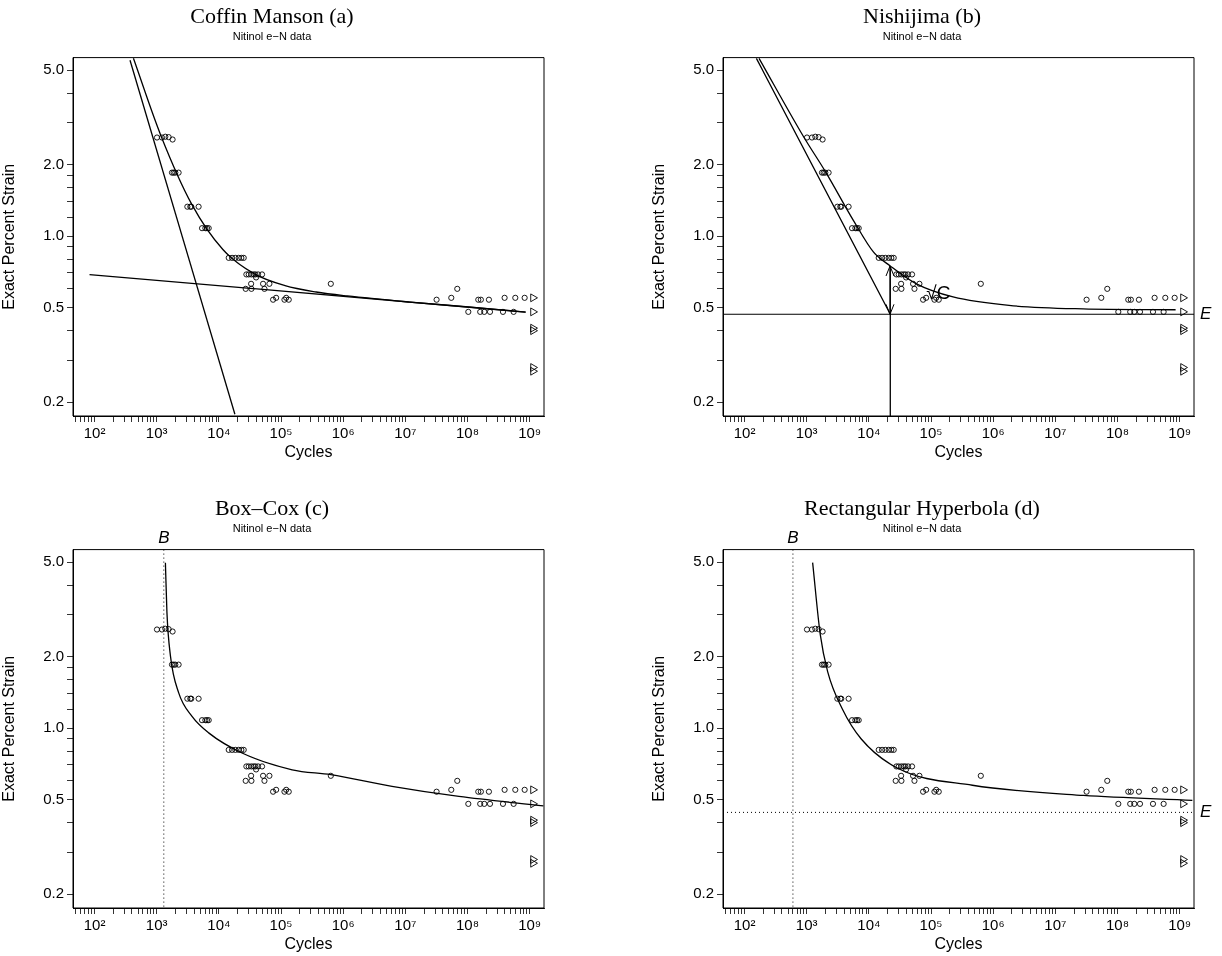  Describe the element at coordinates (922, 15) in the screenshot. I see `chart-title: Nishijima (b)` at that location.